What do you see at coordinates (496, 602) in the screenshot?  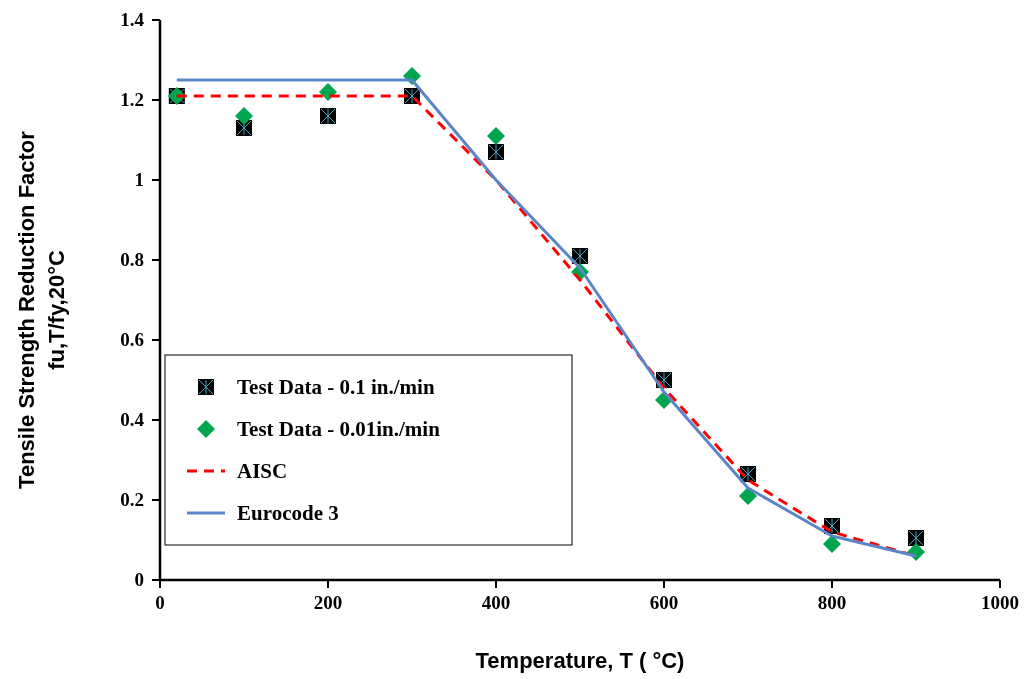 I see `x-tick-label: 400` at bounding box center [496, 602].